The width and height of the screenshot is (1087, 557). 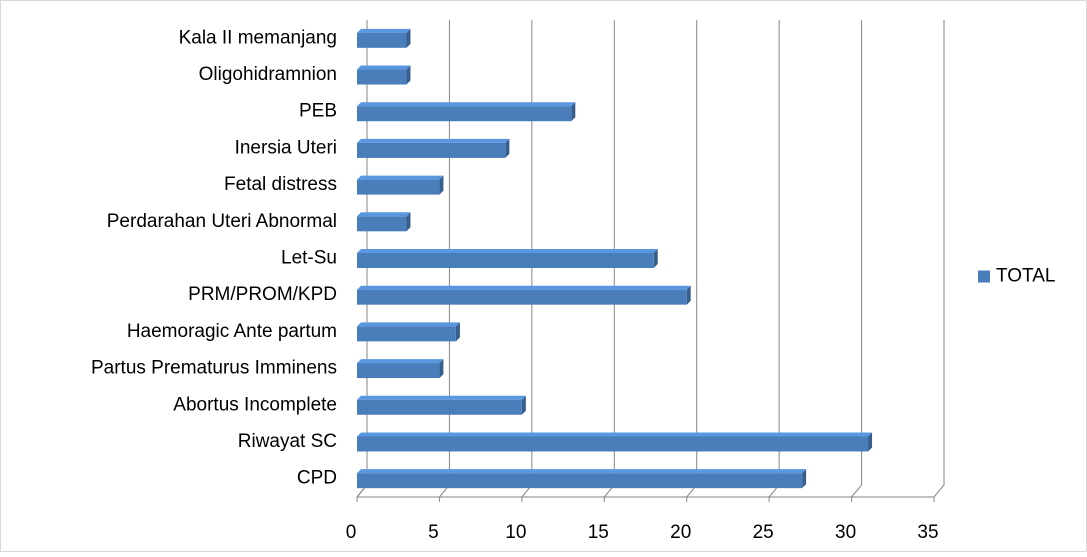 I want to click on y-tick-label: Oligohidramnion, so click(x=268, y=74).